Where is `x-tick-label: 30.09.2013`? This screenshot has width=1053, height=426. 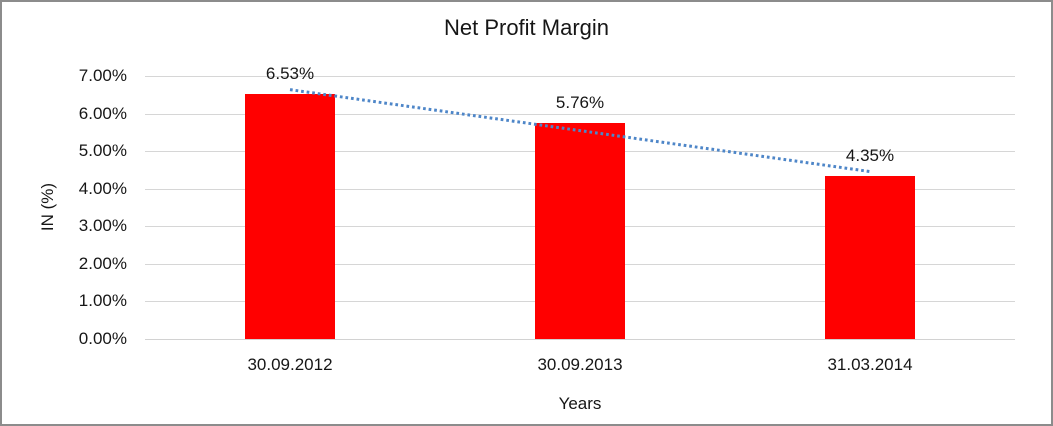
x-tick-label: 30.09.2013 is located at coordinates (580, 364).